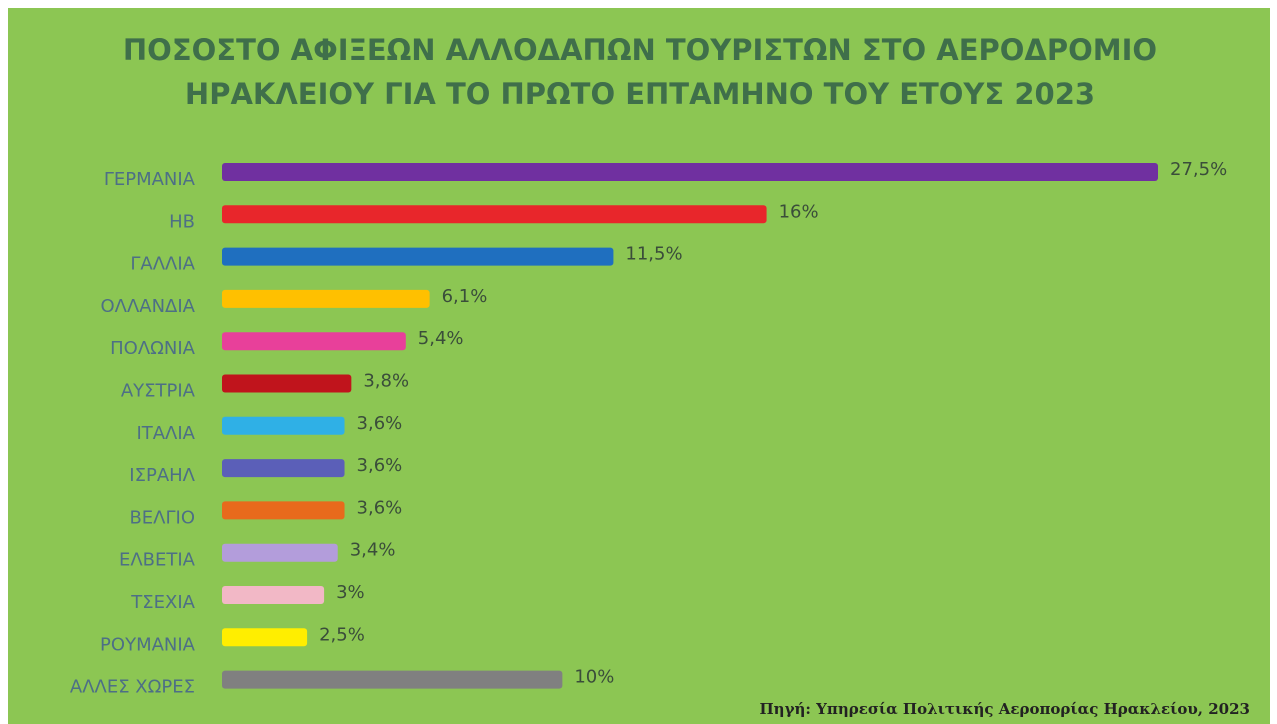  I want to click on value-label: 16%, so click(799, 211).